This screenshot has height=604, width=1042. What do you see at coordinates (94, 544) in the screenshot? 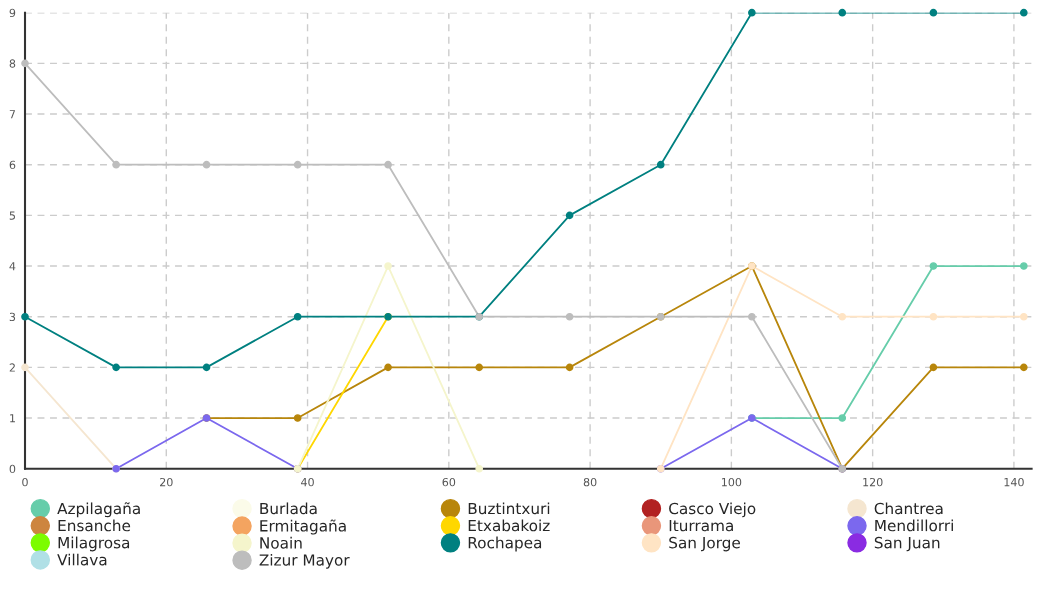
I see `legend-label: Milagrosa` at bounding box center [94, 544].